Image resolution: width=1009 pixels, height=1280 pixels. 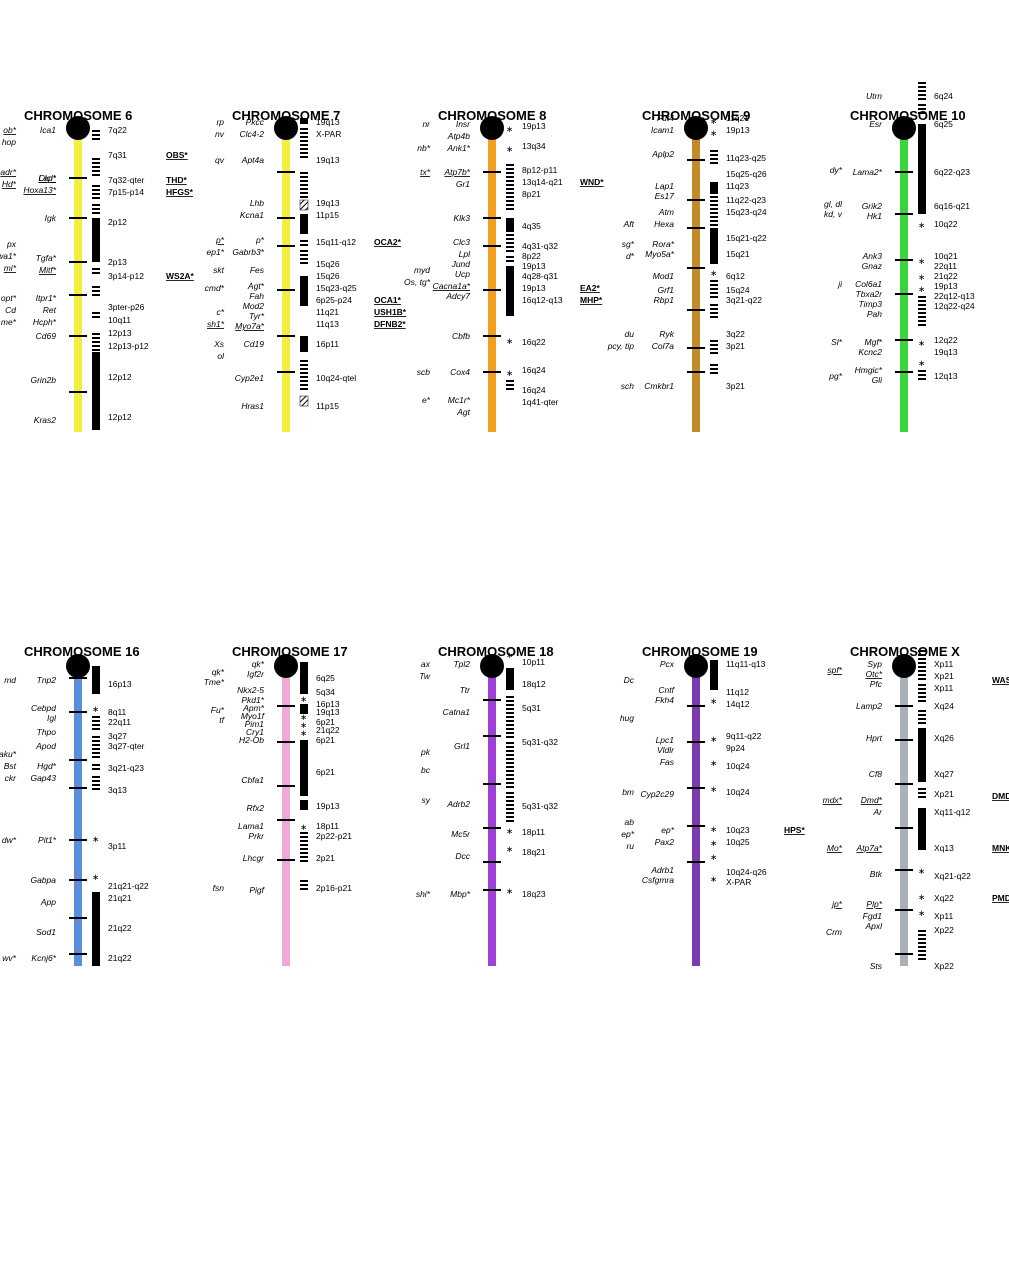 I want to click on human-band-label: 11q23-q25, so click(x=746, y=158).